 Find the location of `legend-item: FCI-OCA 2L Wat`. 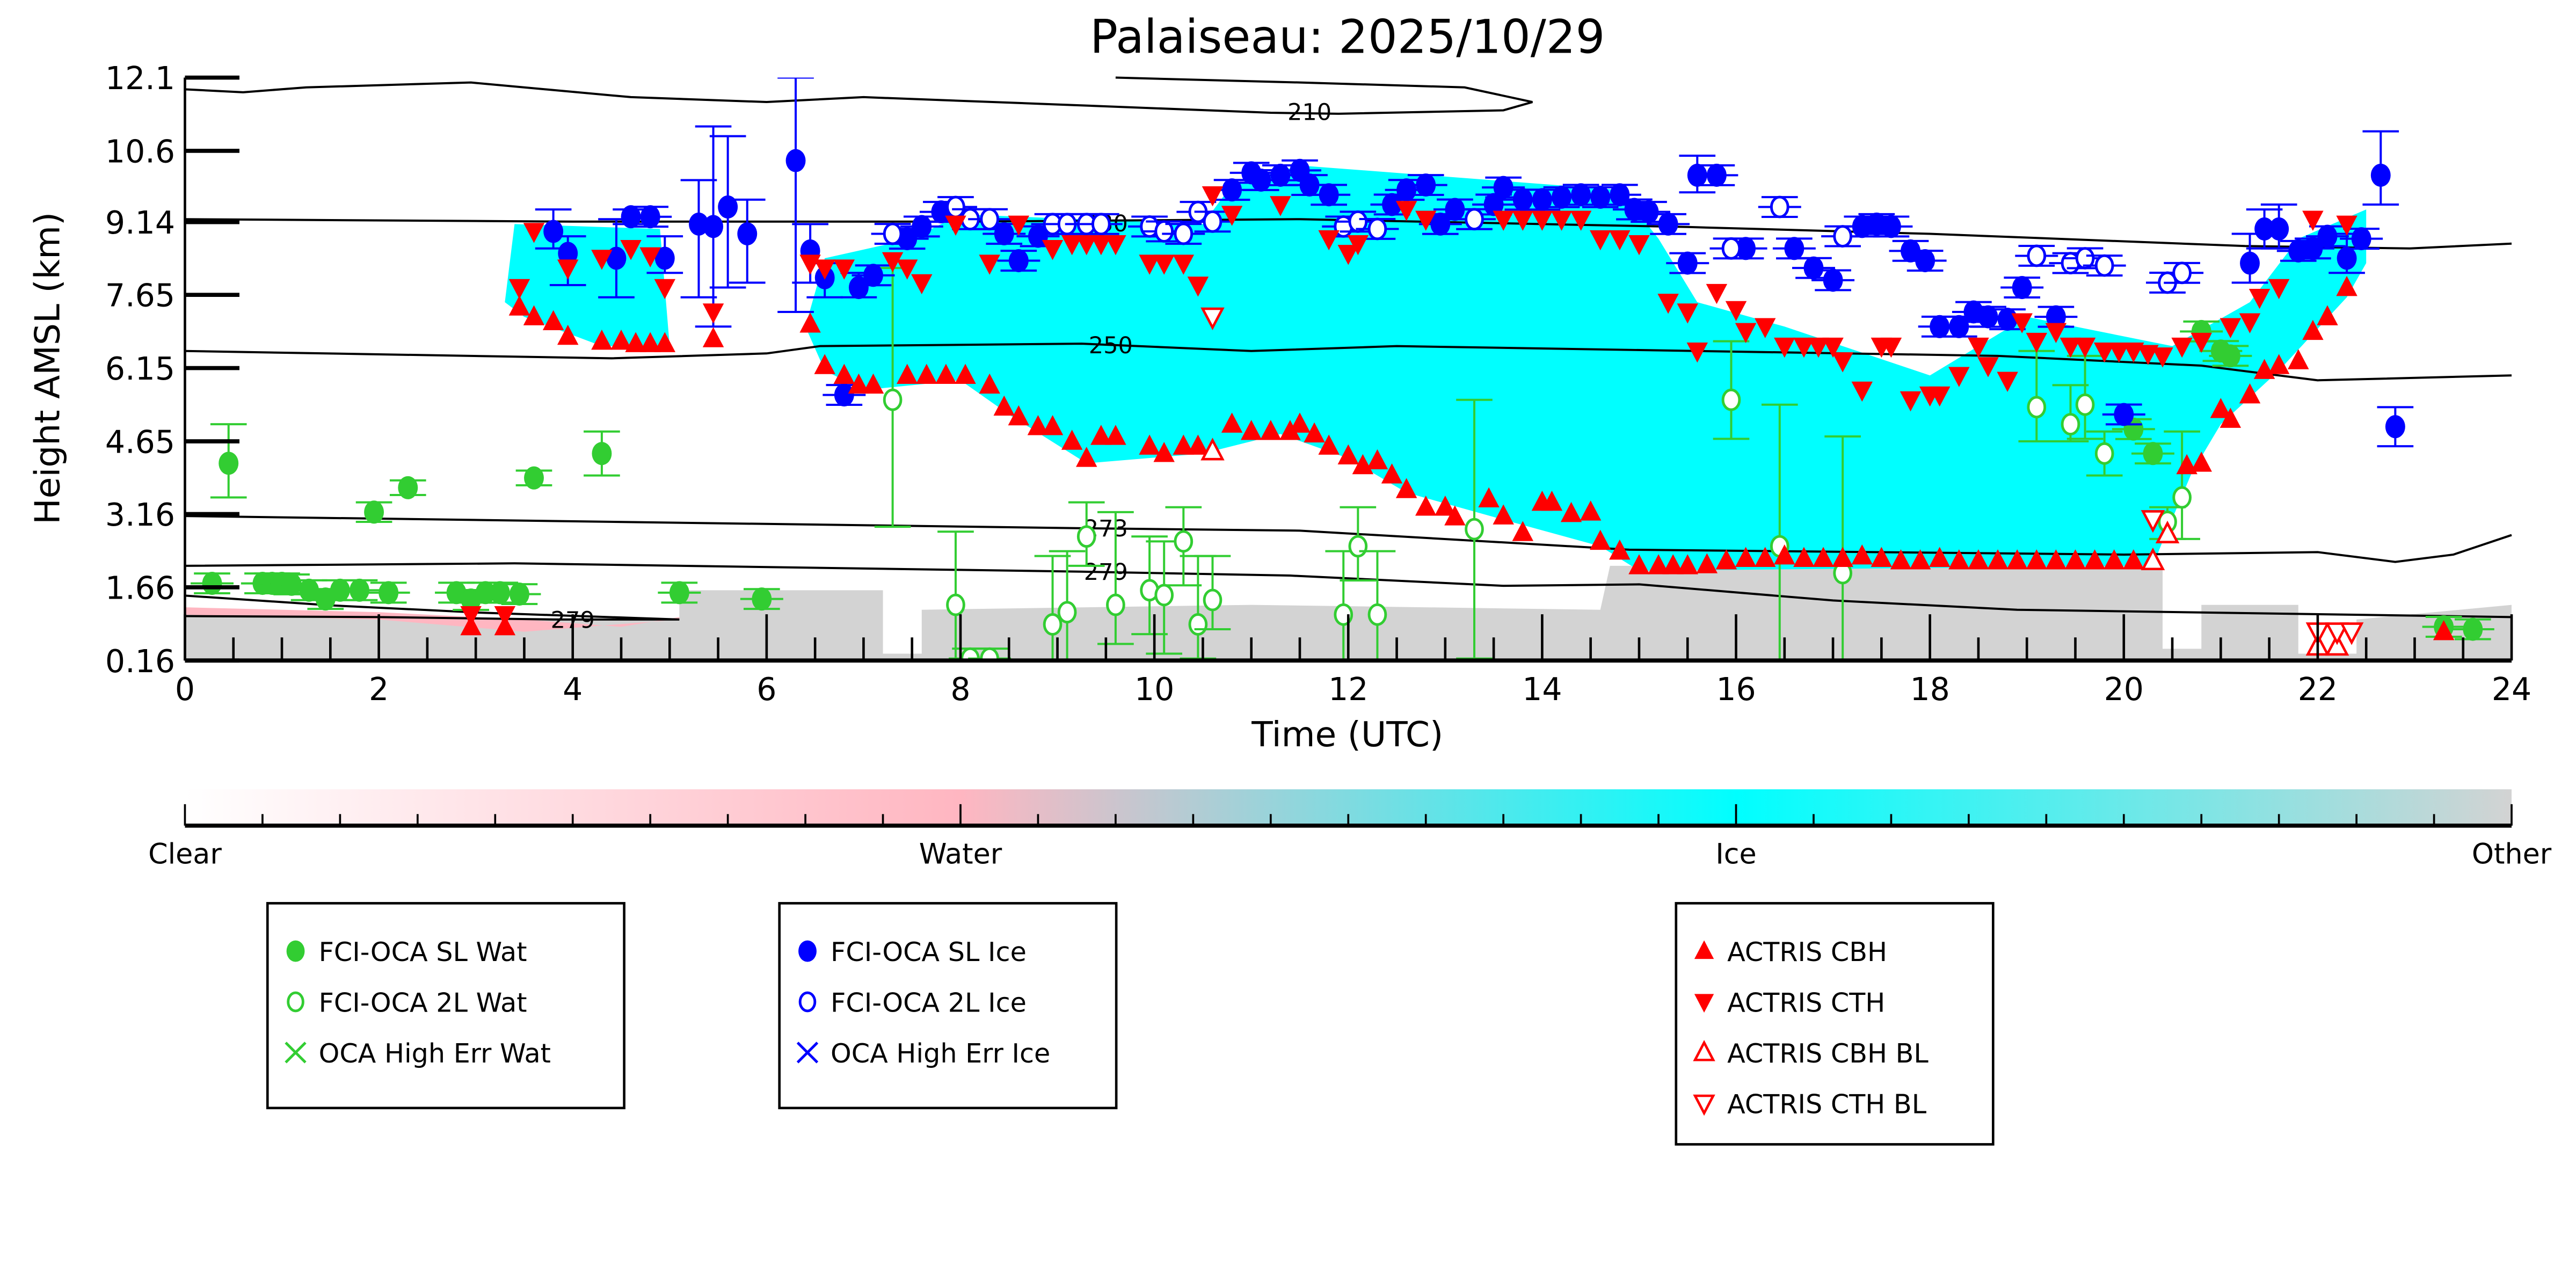

legend-item: FCI-OCA 2L Wat is located at coordinates (407, 1002).